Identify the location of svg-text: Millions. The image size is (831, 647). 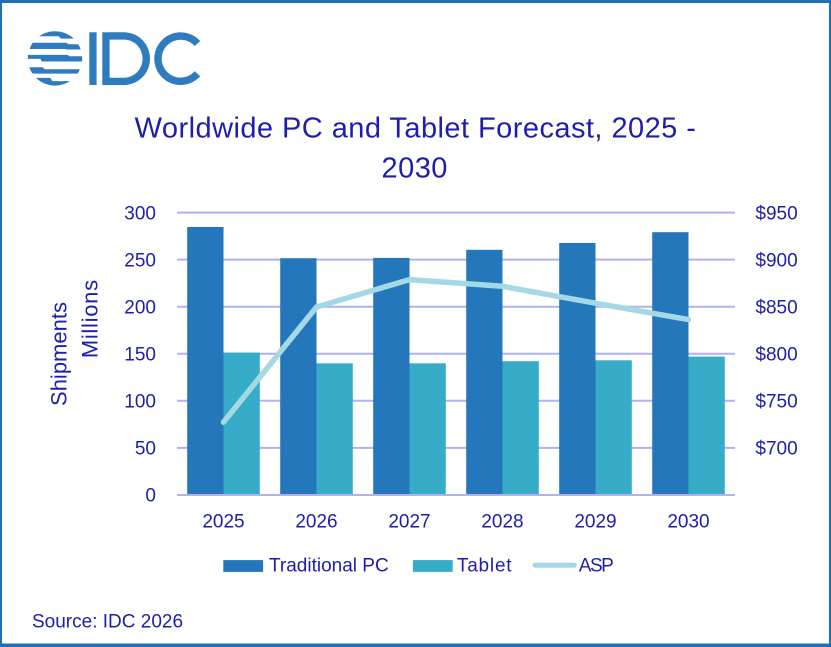
(90, 318).